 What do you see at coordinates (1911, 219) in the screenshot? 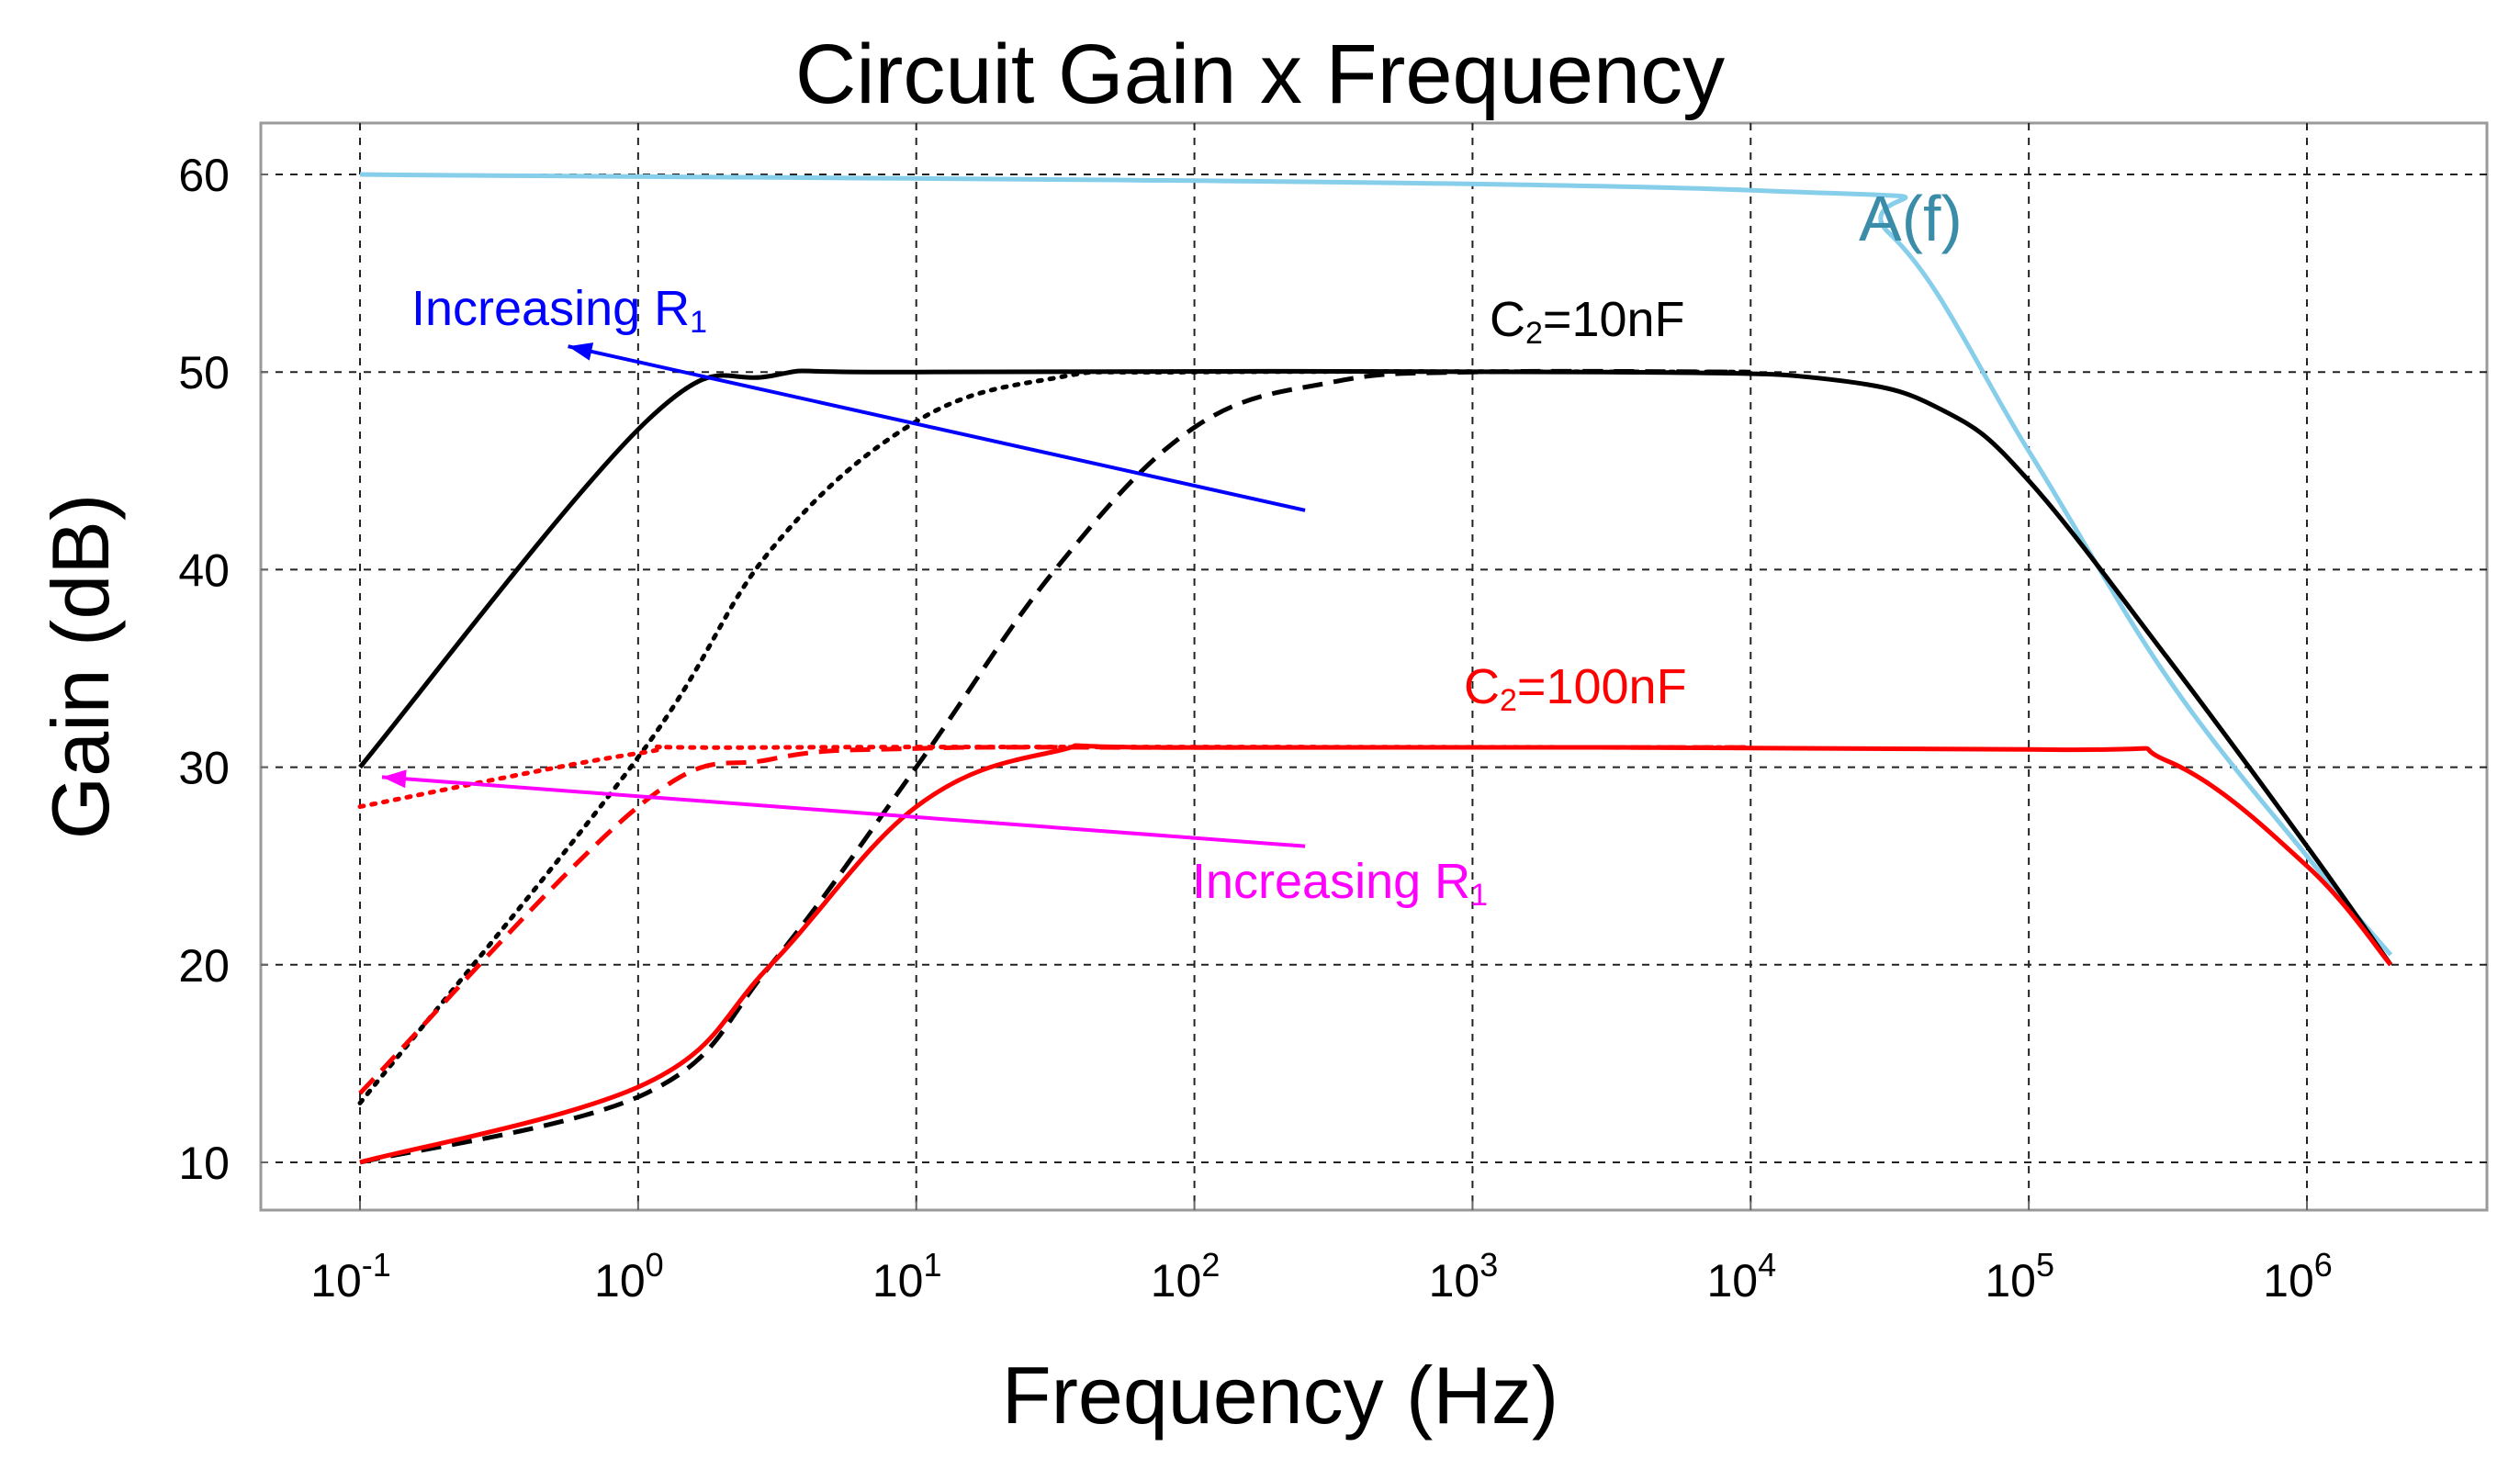
I see `annotation-a-of-f: A(f)` at bounding box center [1911, 219].